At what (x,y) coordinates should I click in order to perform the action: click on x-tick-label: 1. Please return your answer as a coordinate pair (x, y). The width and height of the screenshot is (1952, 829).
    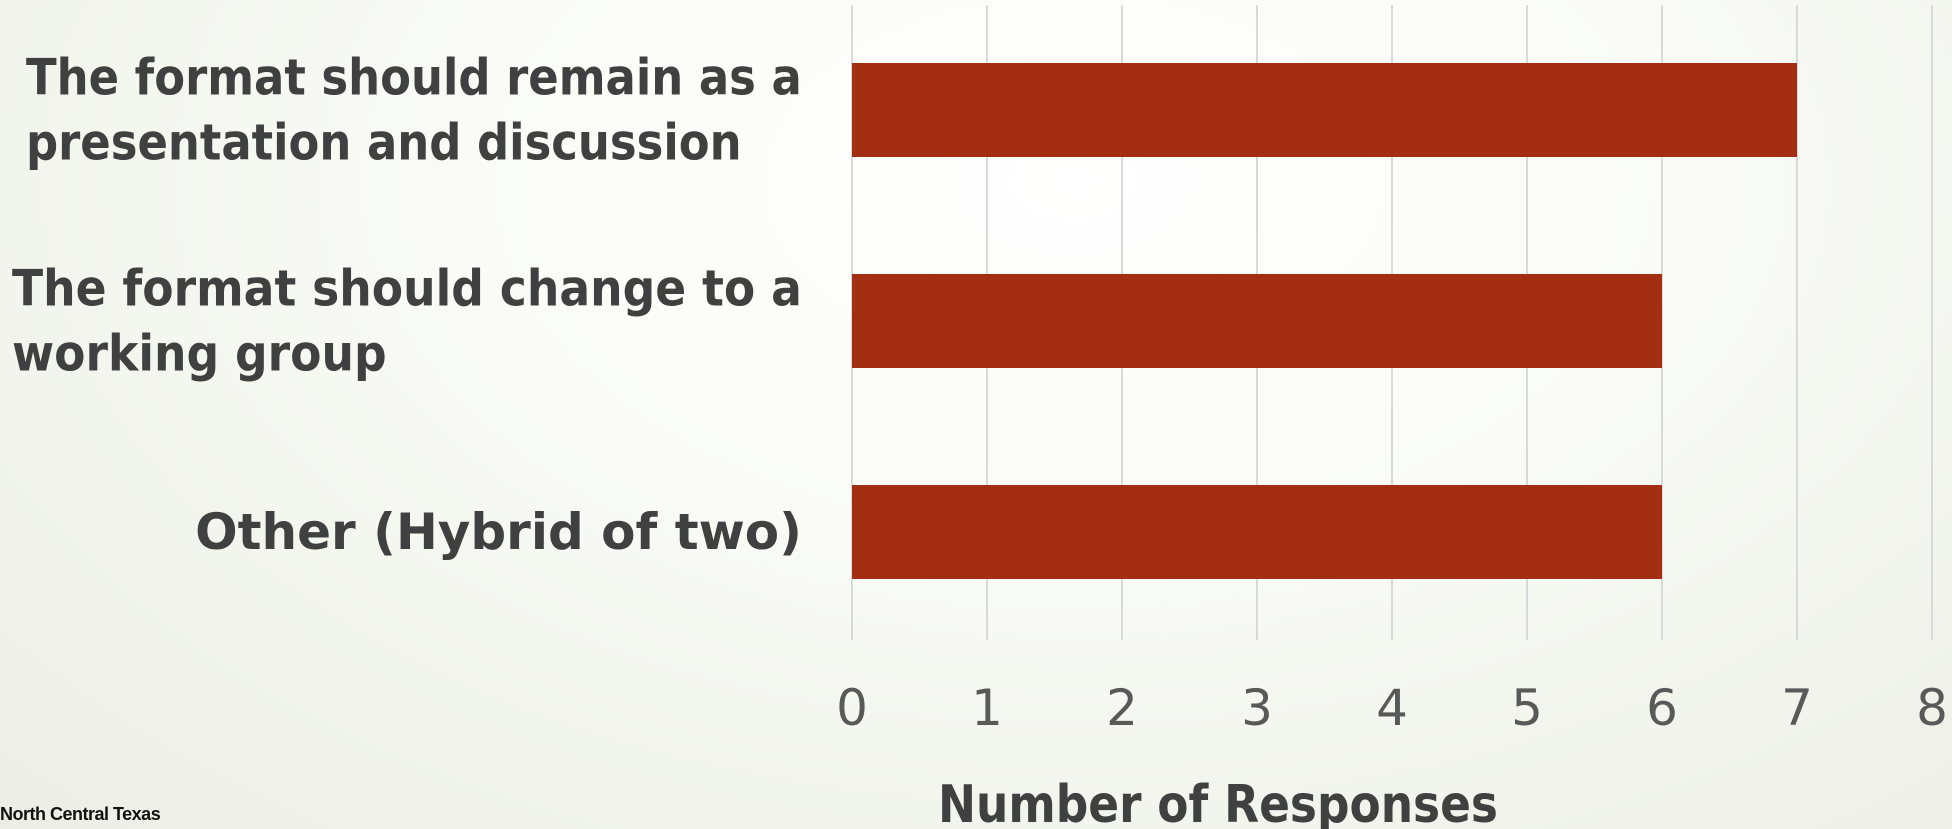
    Looking at the image, I should click on (987, 708).